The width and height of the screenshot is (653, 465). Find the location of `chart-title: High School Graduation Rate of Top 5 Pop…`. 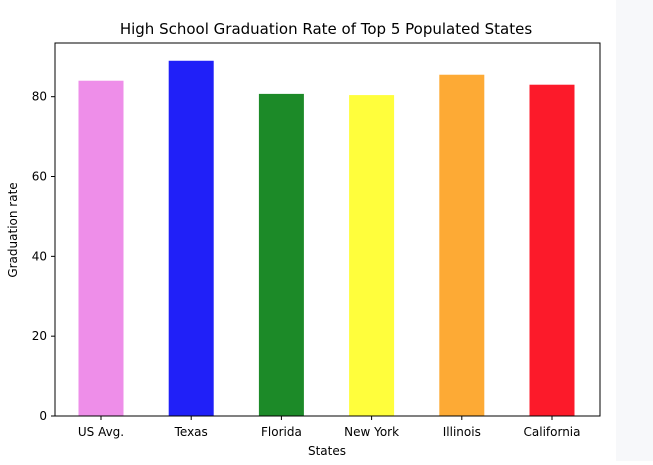

chart-title: High School Graduation Rate of Top 5 Pop… is located at coordinates (326, 29).